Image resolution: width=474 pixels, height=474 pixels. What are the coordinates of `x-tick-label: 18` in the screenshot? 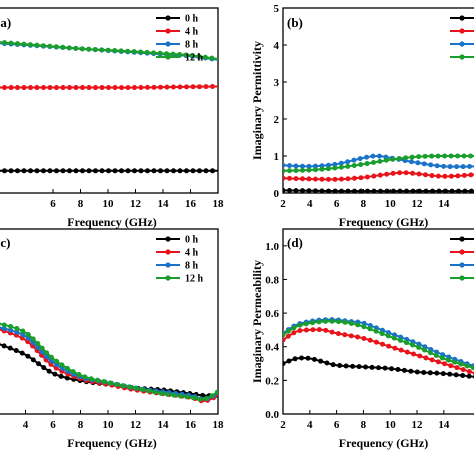 It's located at (219, 204).